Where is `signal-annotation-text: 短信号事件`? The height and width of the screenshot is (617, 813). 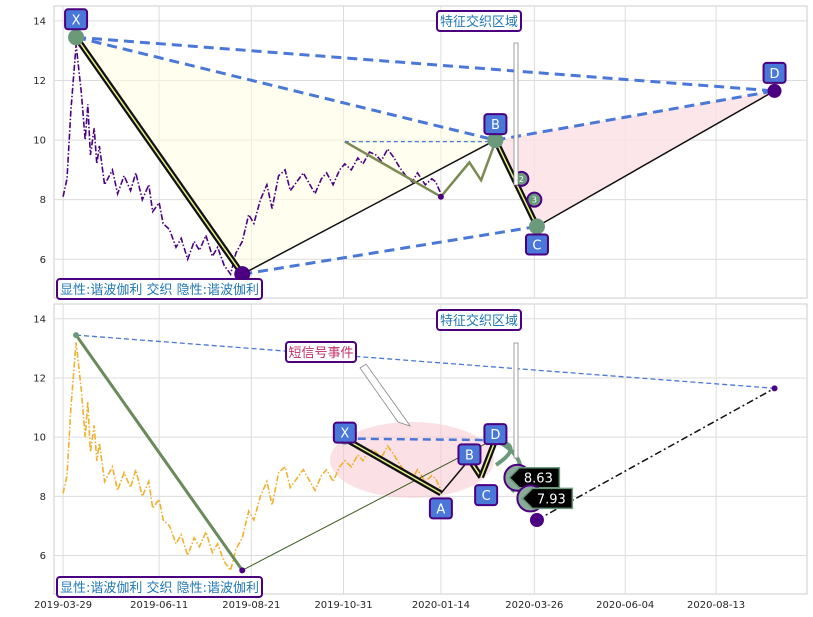 signal-annotation-text: 短信号事件 is located at coordinates (320, 353).